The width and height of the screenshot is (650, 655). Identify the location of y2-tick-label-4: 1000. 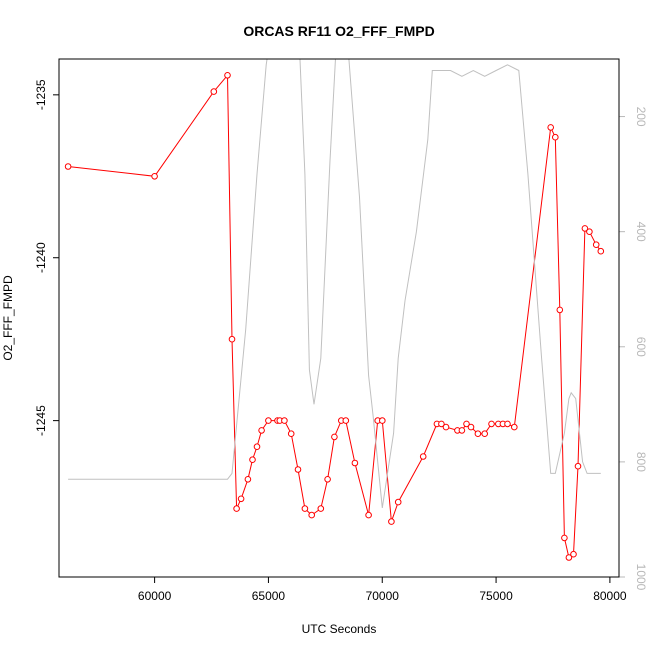
(641, 577).